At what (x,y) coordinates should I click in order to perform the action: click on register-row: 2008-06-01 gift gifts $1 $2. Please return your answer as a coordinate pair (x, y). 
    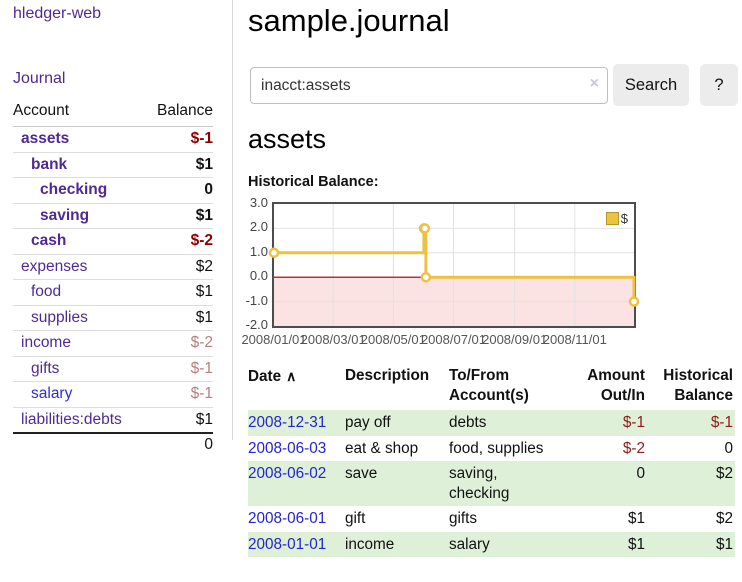
    Looking at the image, I should click on (491, 519).